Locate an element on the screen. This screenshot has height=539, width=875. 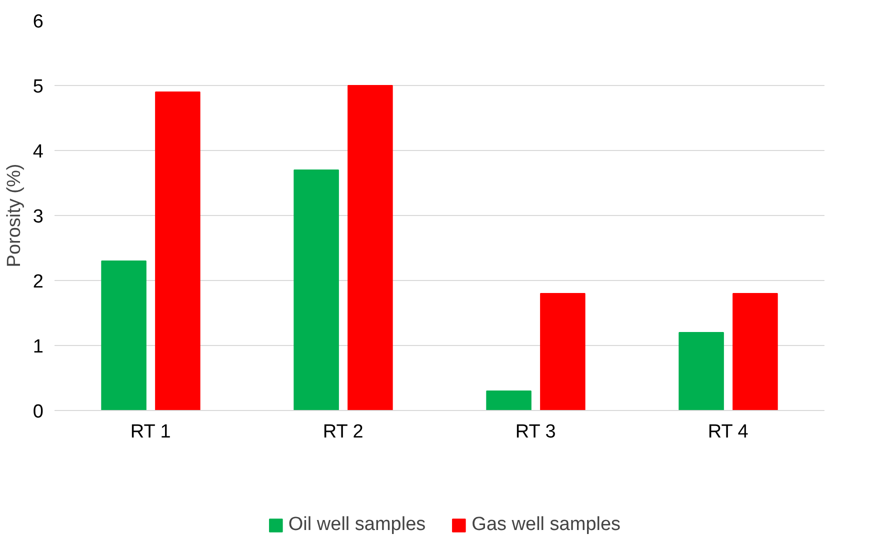
y-tick-label: 6 is located at coordinates (38, 22).